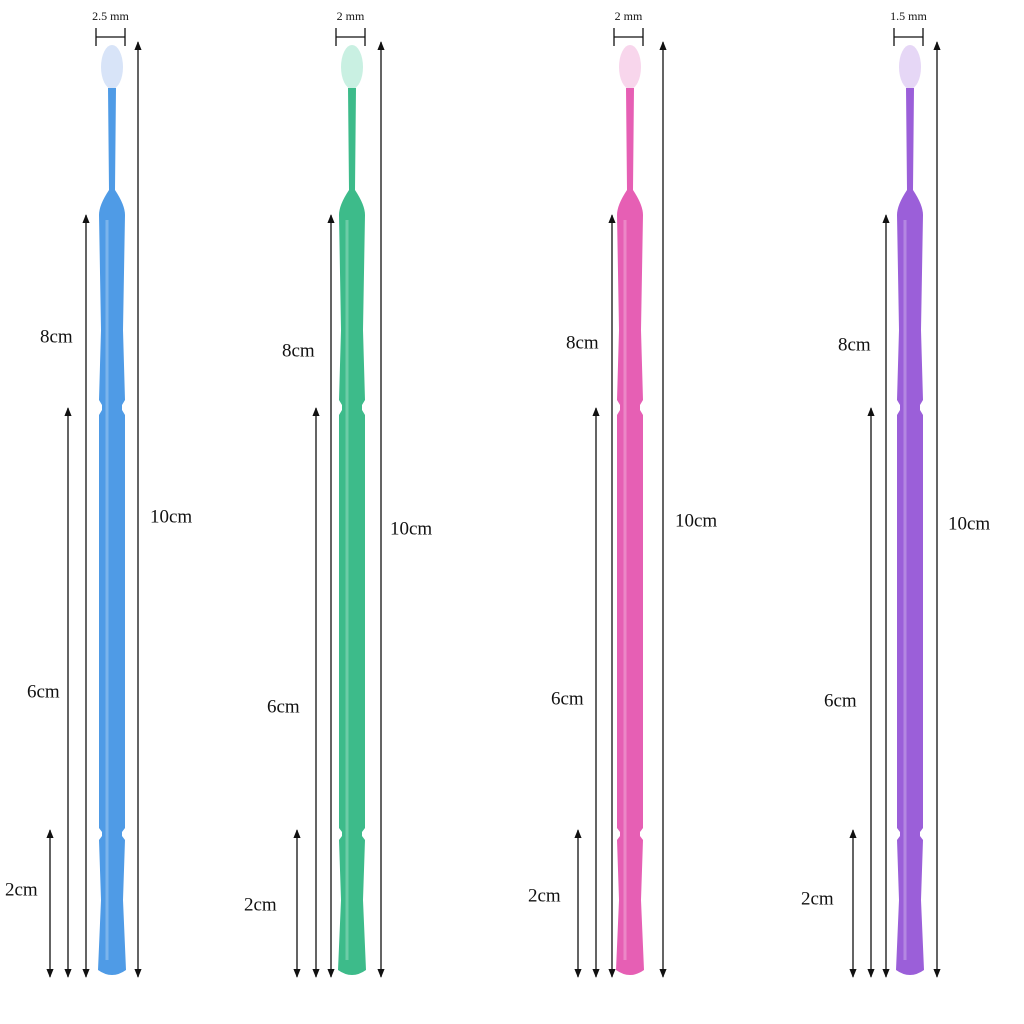  Describe the element at coordinates (110, 16) in the screenshot. I see `tip-size-label: 2.5 mm` at that location.